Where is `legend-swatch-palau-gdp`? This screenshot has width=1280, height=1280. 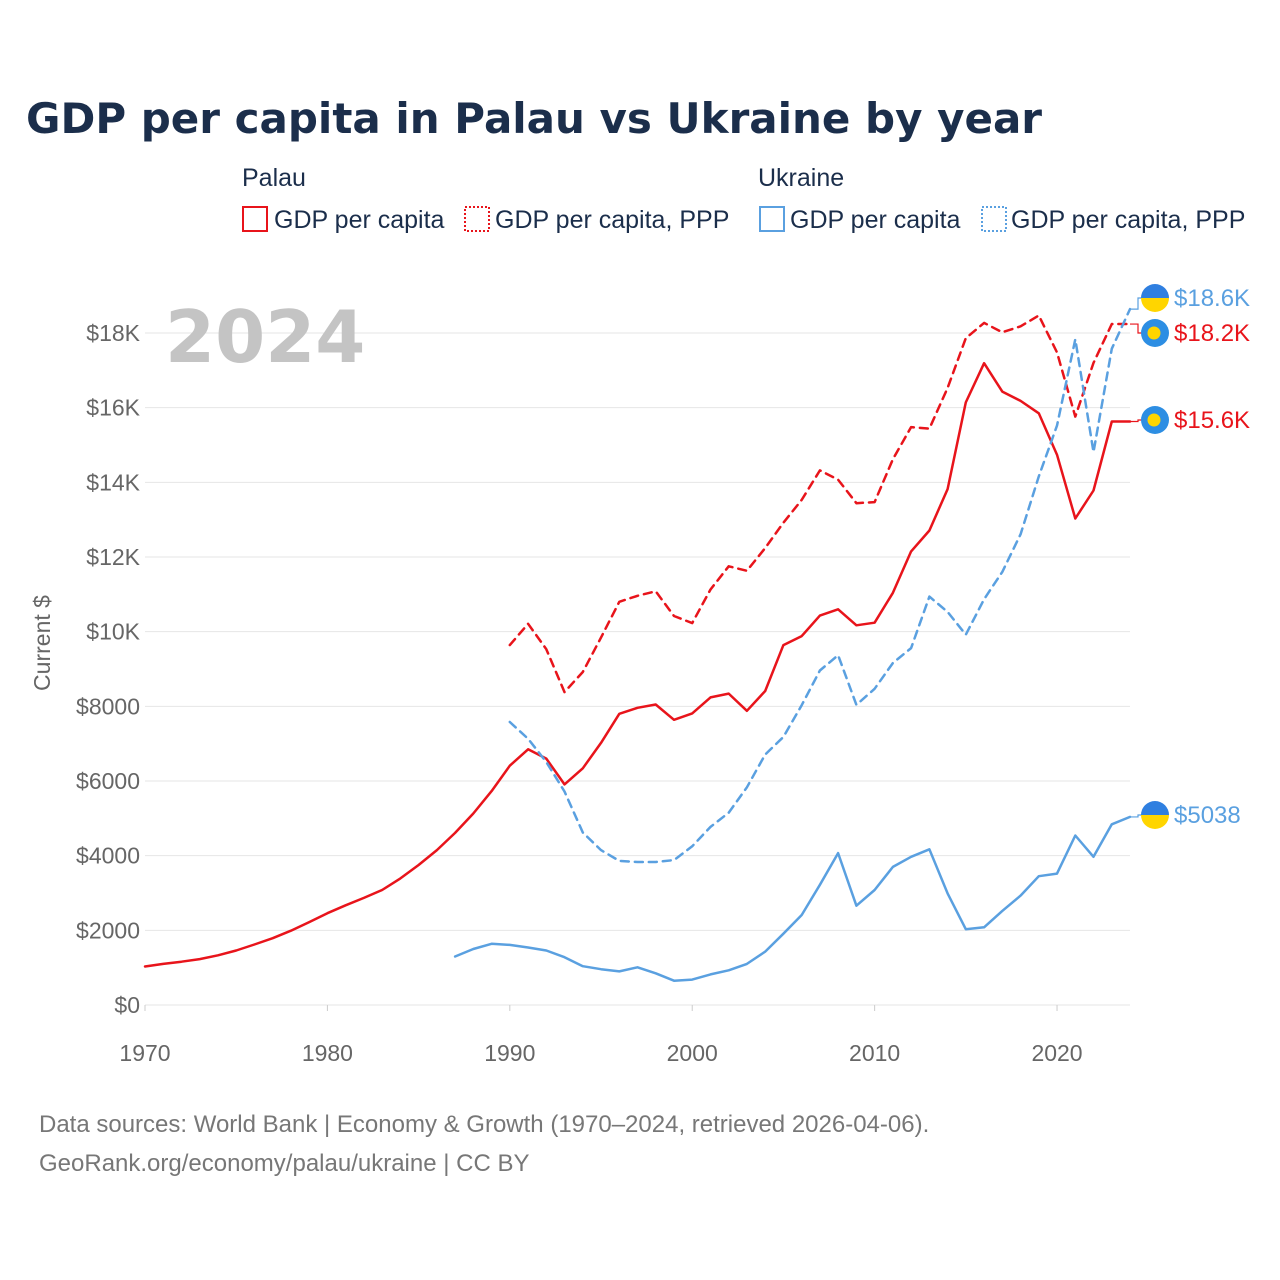
legend-swatch-palau-gdp is located at coordinates (255, 219).